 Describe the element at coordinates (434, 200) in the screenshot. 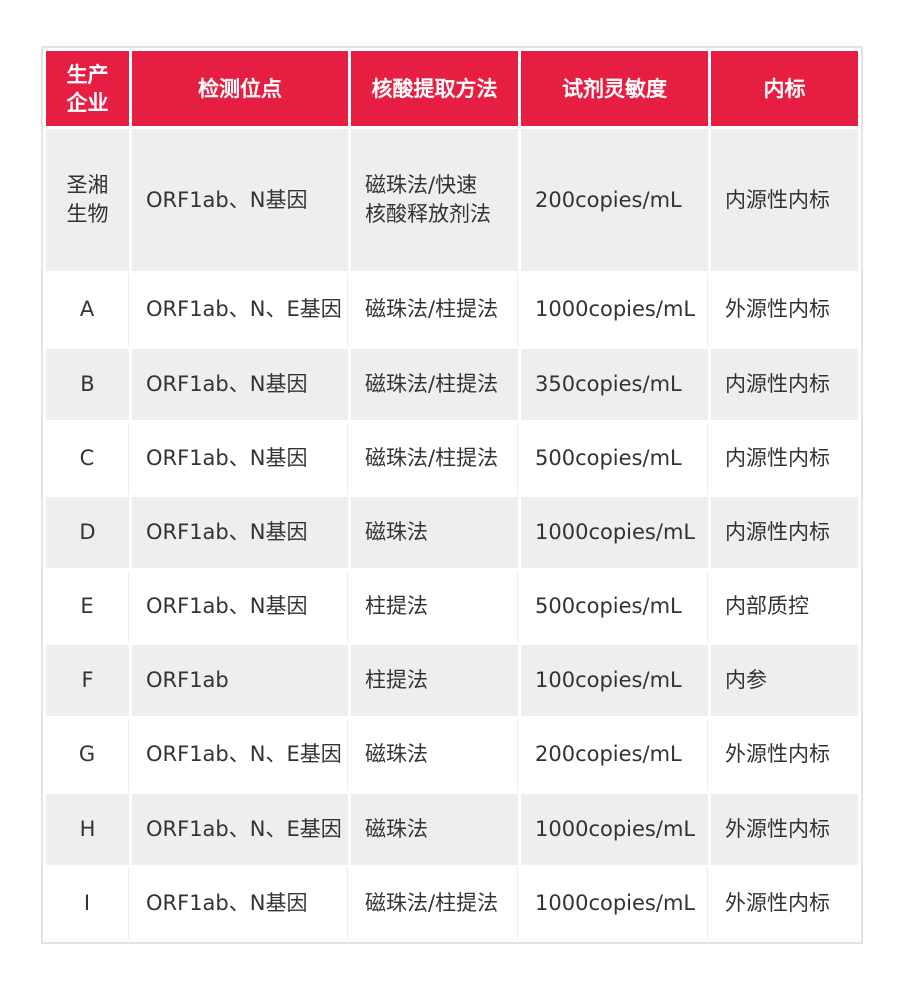

I see `cell-extraction-method: 磁珠法/快速 核酸释放剂法` at that location.